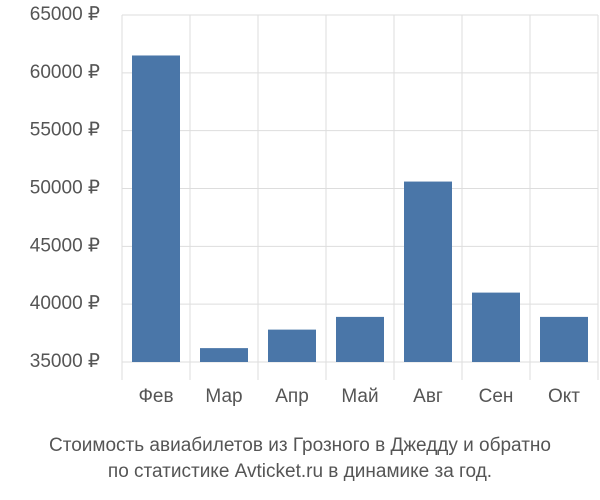  I want to click on y-tick-label: 50000 ₽, so click(65, 188).